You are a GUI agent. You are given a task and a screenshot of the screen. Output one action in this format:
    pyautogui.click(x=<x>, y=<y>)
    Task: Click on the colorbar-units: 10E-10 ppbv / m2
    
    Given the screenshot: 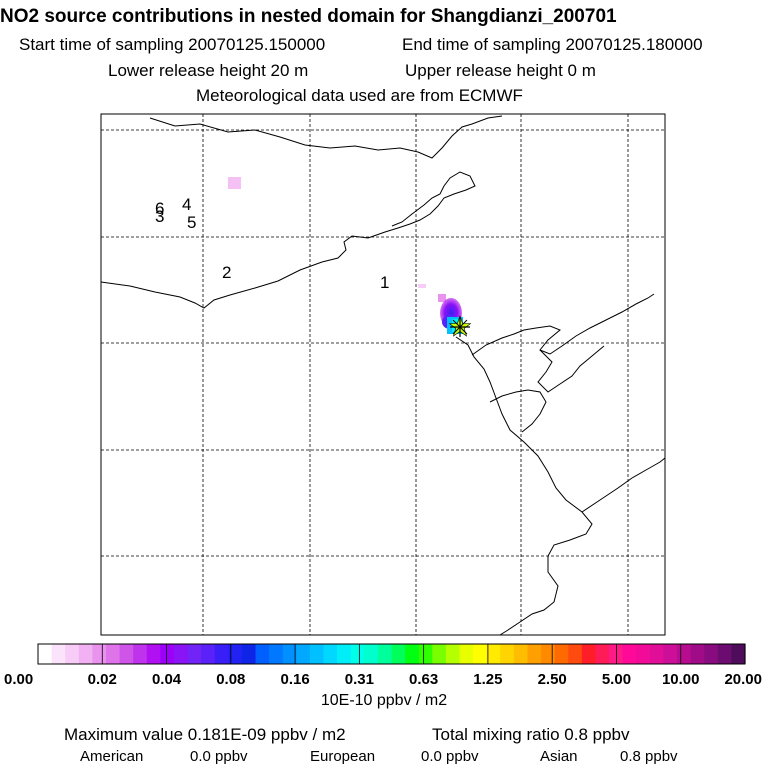 What is the action you would take?
    pyautogui.click(x=384, y=700)
    